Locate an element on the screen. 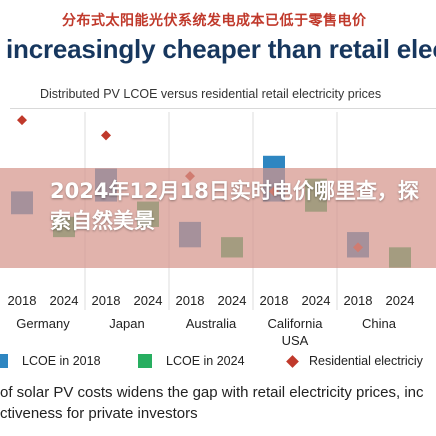 This screenshot has width=436, height=436. tick-label-australia-2018: 2018 is located at coordinates (190, 300).